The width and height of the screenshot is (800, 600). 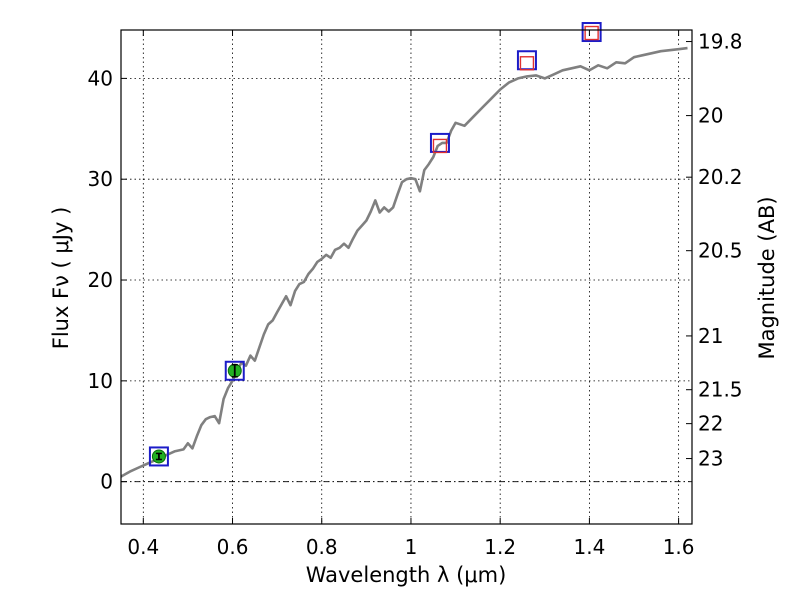 I want to click on x-axis-title: Wavelength λ (μm), so click(x=406, y=575).